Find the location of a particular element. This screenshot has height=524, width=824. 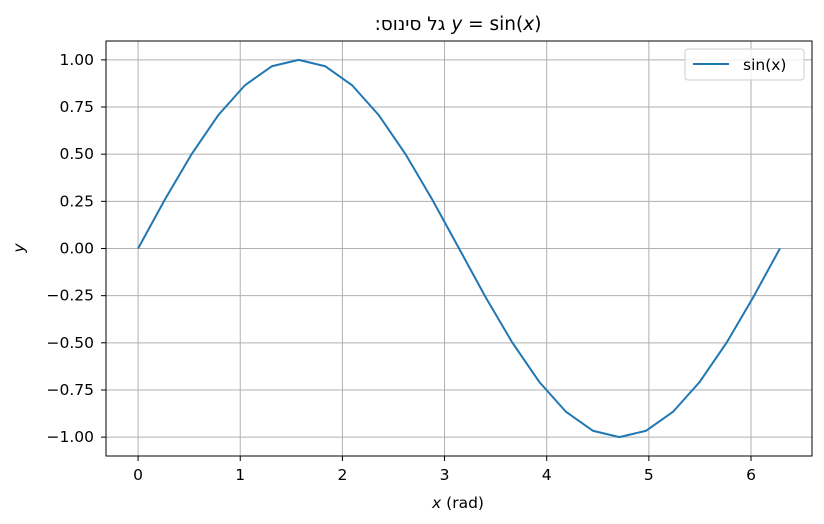

y-tick-label: 0.75 is located at coordinates (76, 107).